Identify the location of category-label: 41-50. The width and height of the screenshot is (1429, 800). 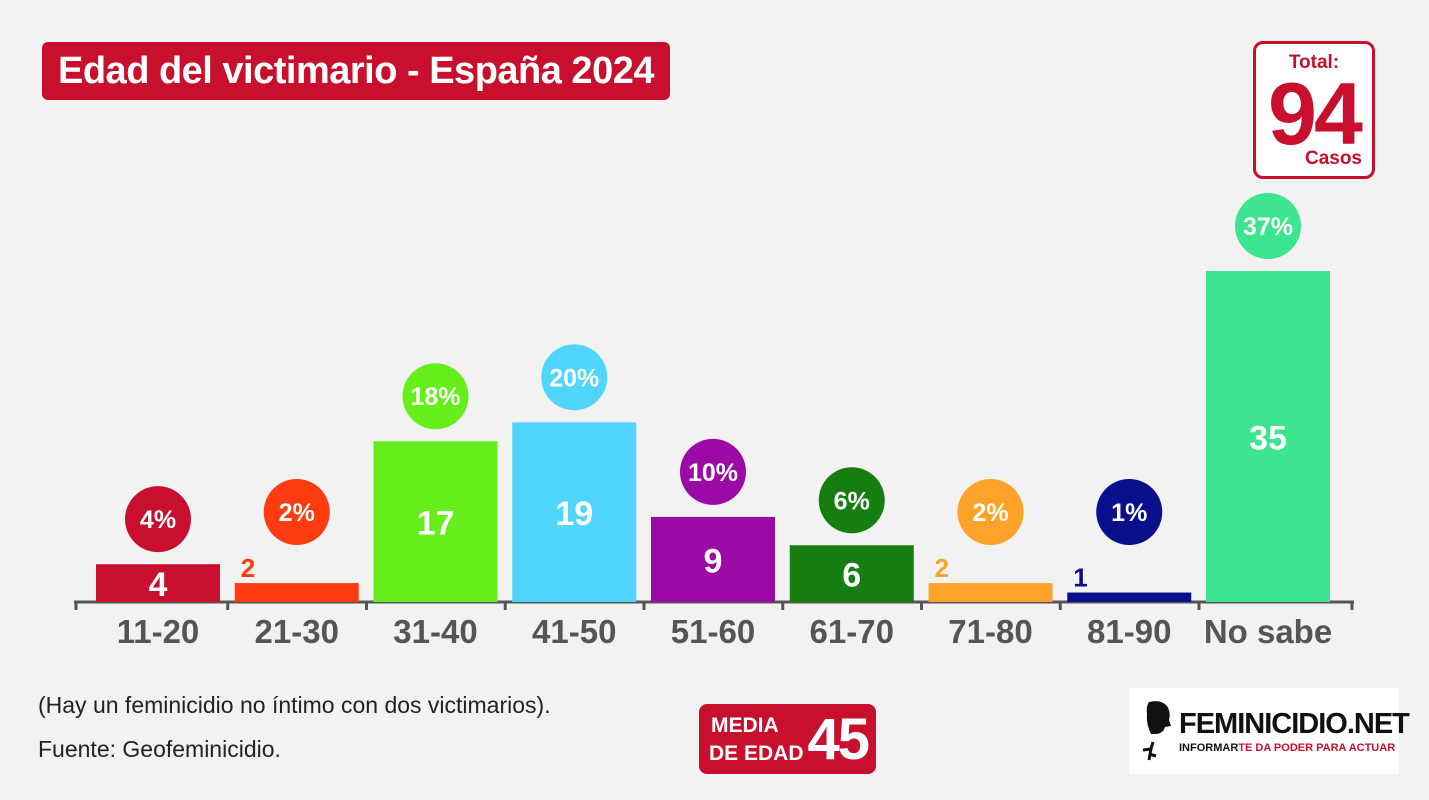
(574, 631).